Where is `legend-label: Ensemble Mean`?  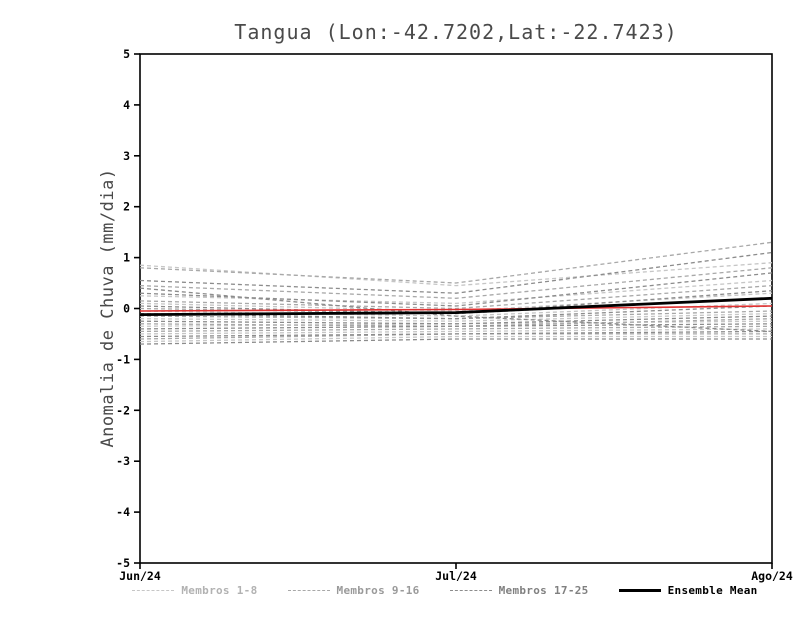
legend-label: Ensemble Mean is located at coordinates (712, 590).